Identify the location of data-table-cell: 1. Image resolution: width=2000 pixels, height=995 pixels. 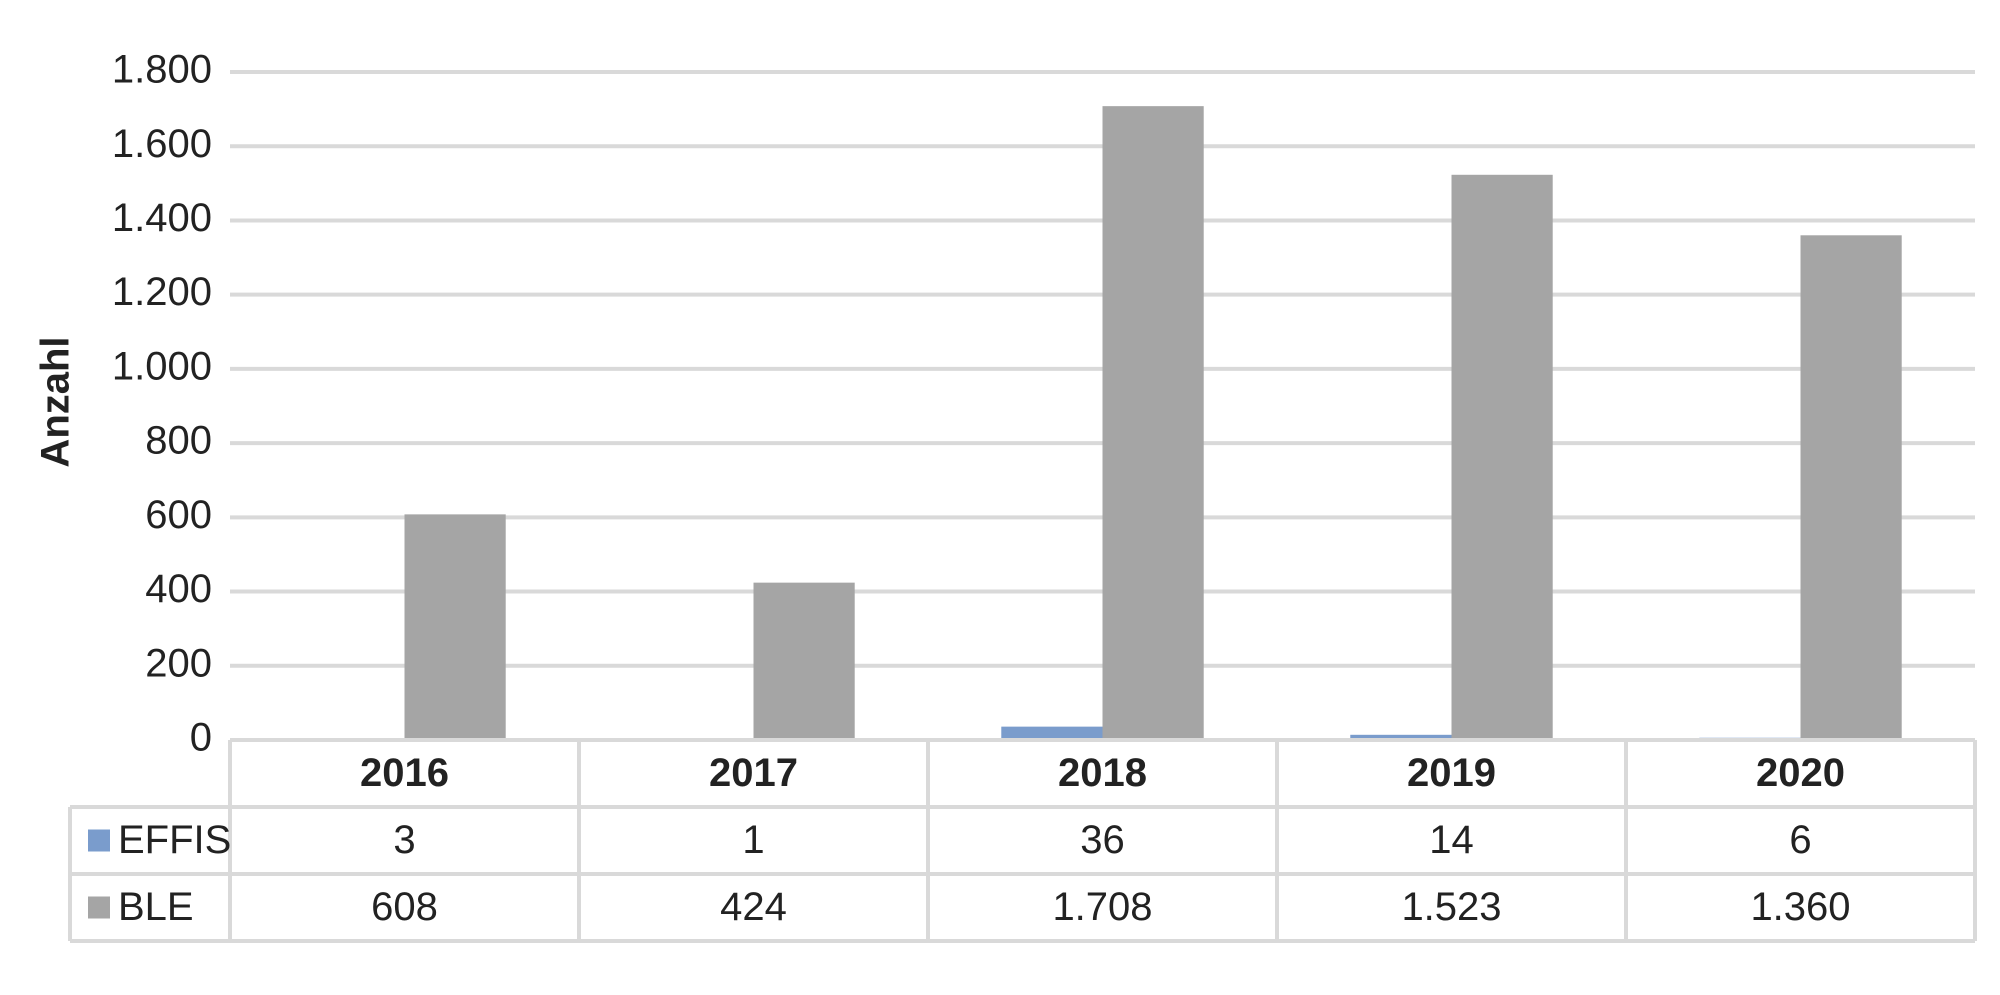
(753, 840).